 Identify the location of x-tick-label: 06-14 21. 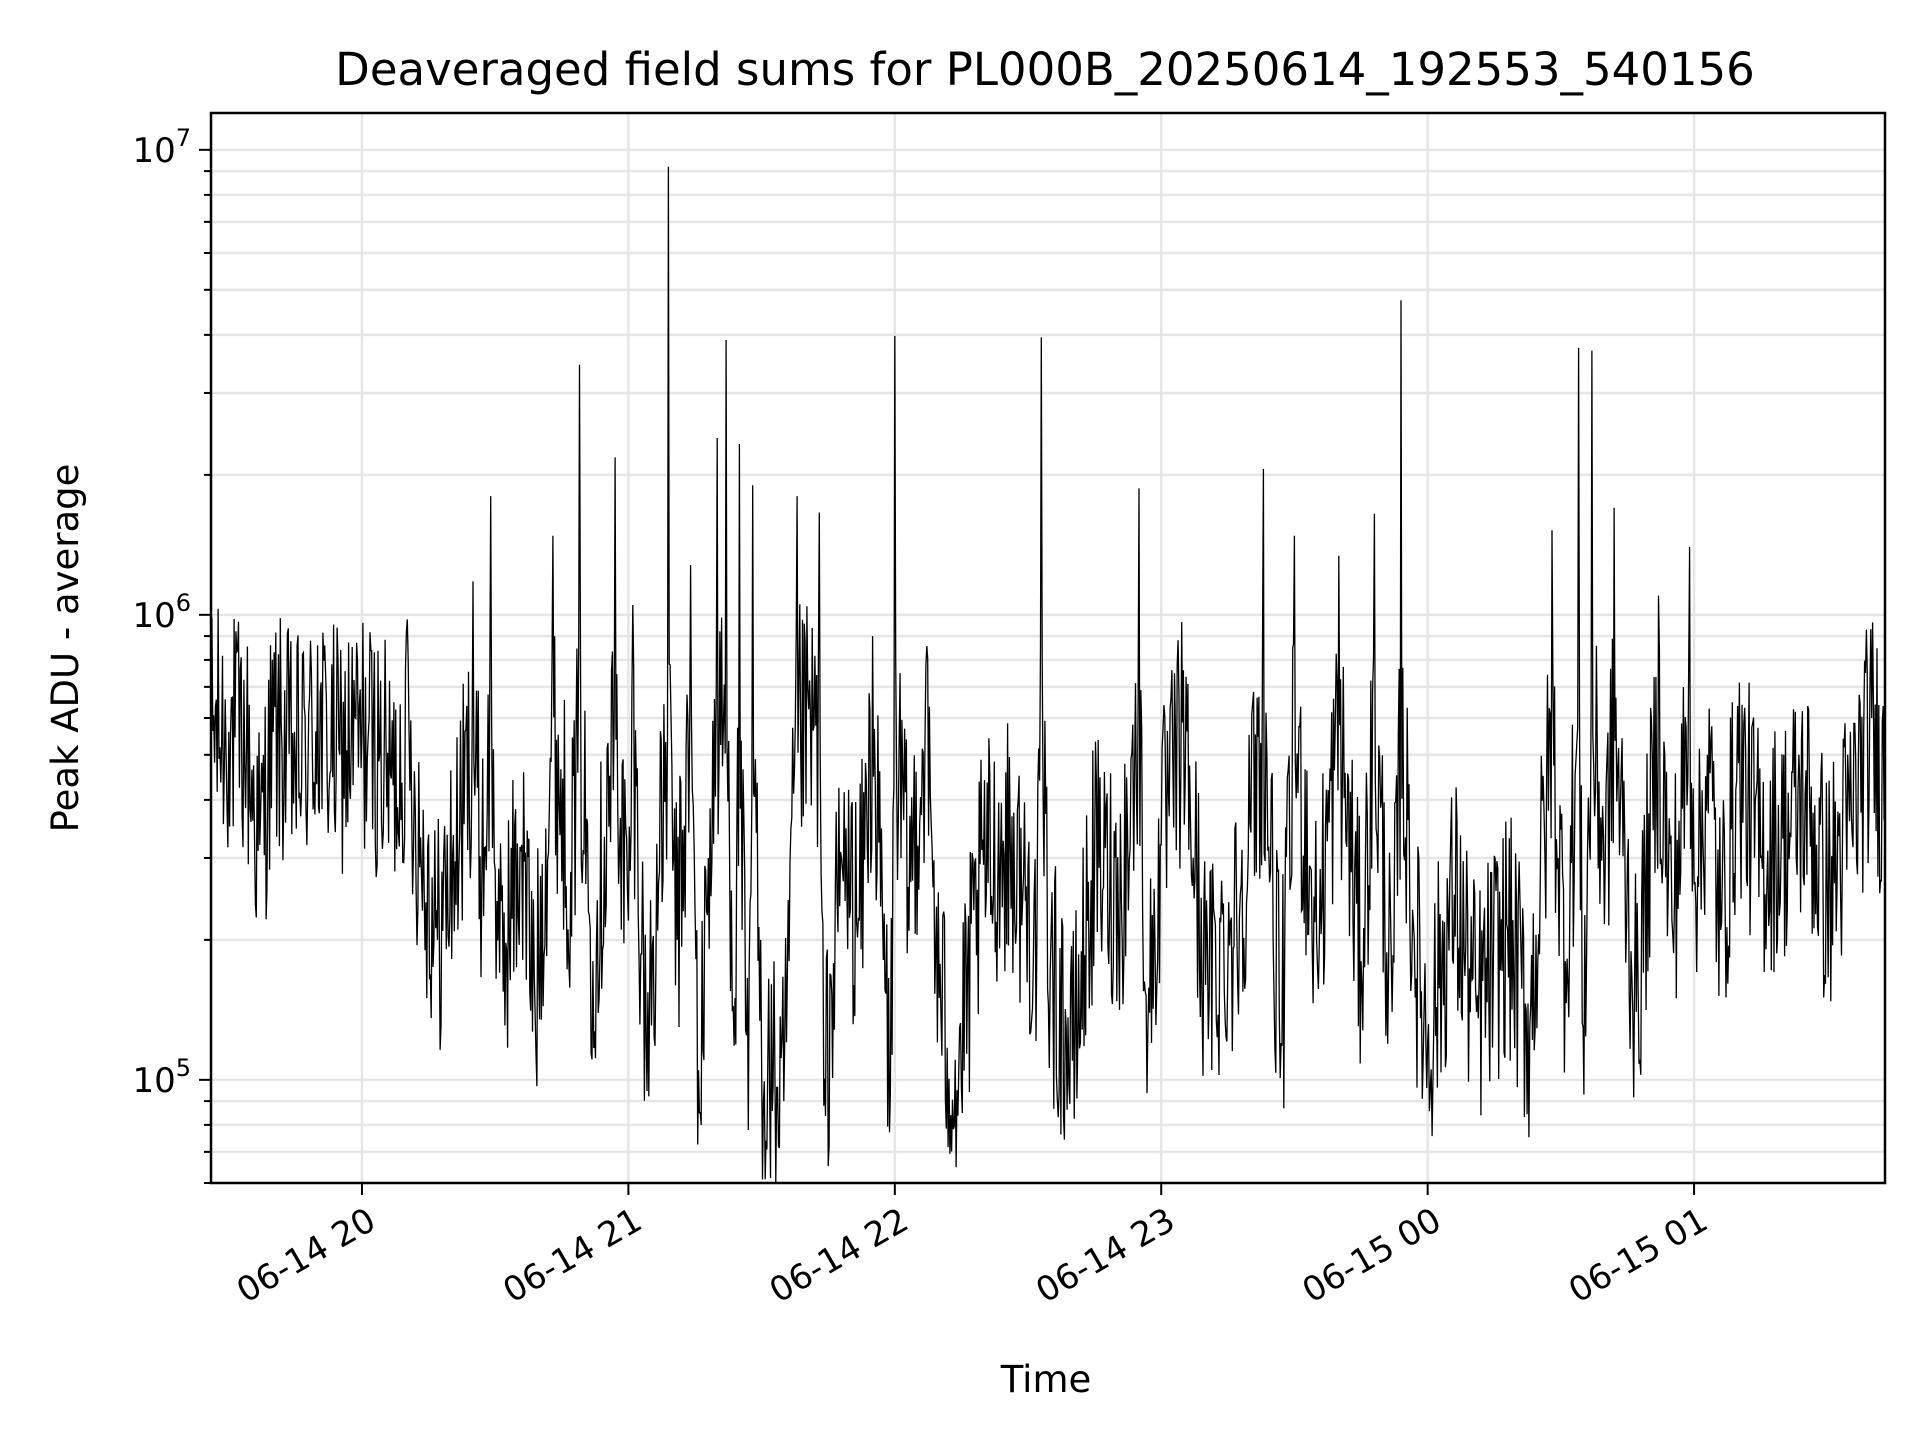
(572, 1255).